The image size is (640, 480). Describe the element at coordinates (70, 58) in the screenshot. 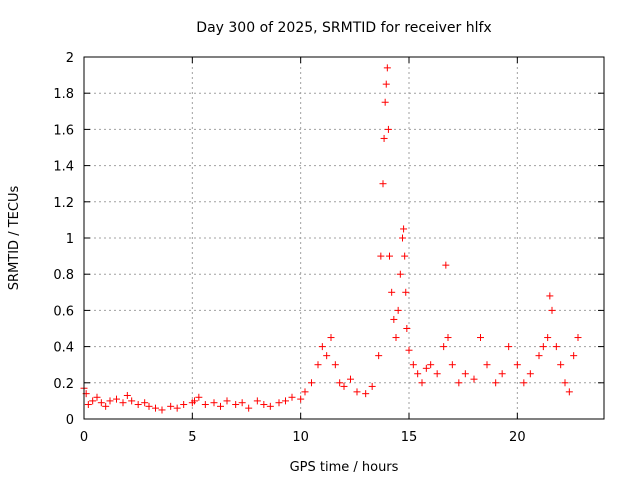

I see `y-tick-label: 2` at that location.